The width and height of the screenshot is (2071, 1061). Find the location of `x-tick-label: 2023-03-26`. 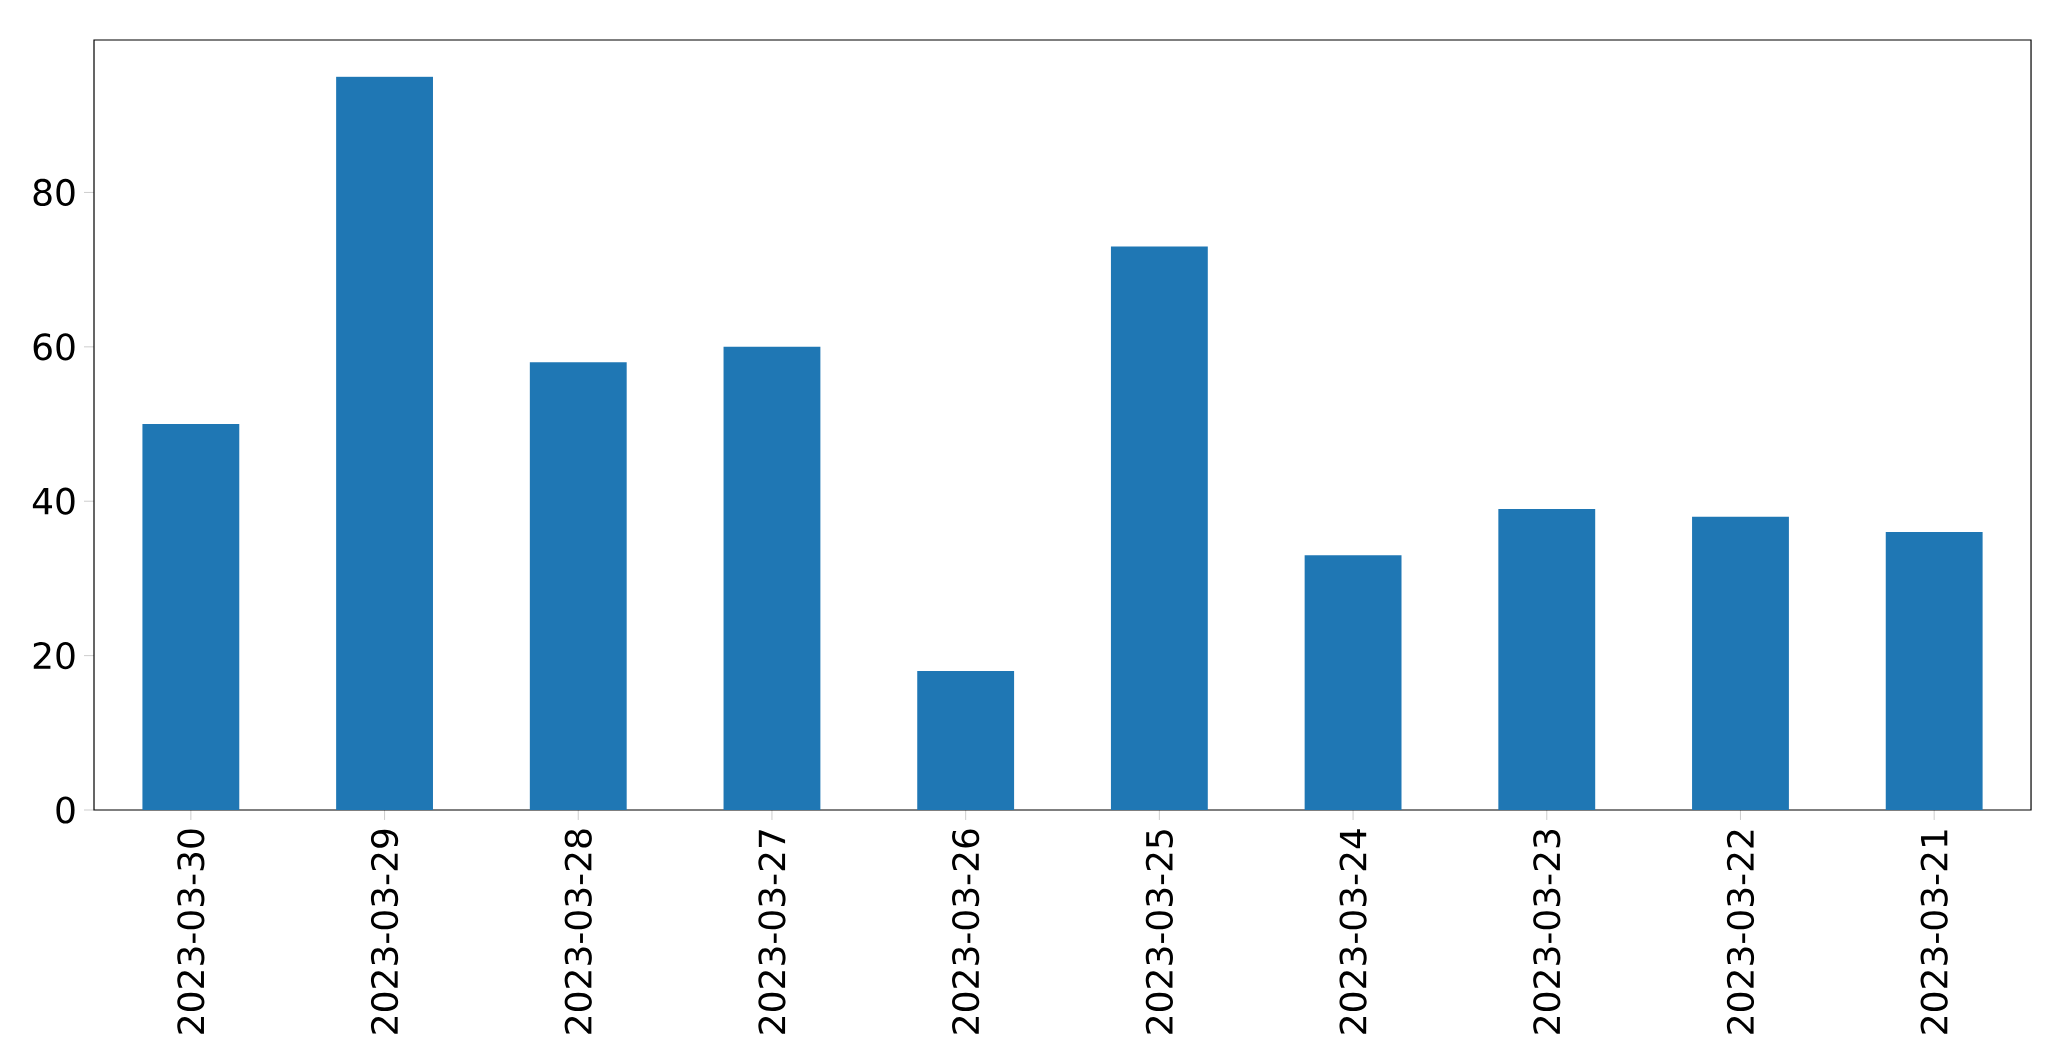

x-tick-label: 2023-03-26 is located at coordinates (966, 931).